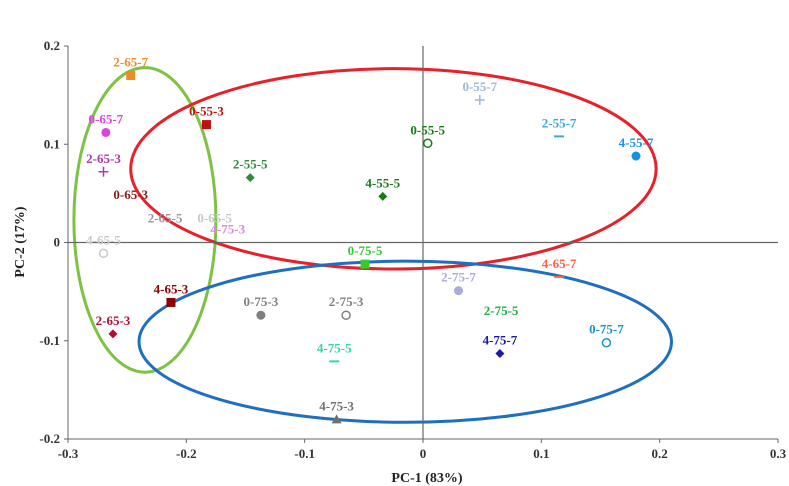  Describe the element at coordinates (49, 438) in the screenshot. I see `y-tick-label: -0.2` at that location.